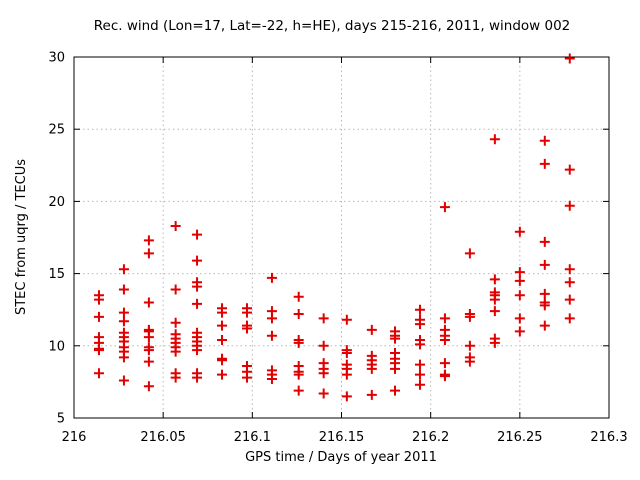 The width and height of the screenshot is (640, 480). What do you see at coordinates (252, 437) in the screenshot?
I see `x-tick-label: 216.1` at bounding box center [252, 437].